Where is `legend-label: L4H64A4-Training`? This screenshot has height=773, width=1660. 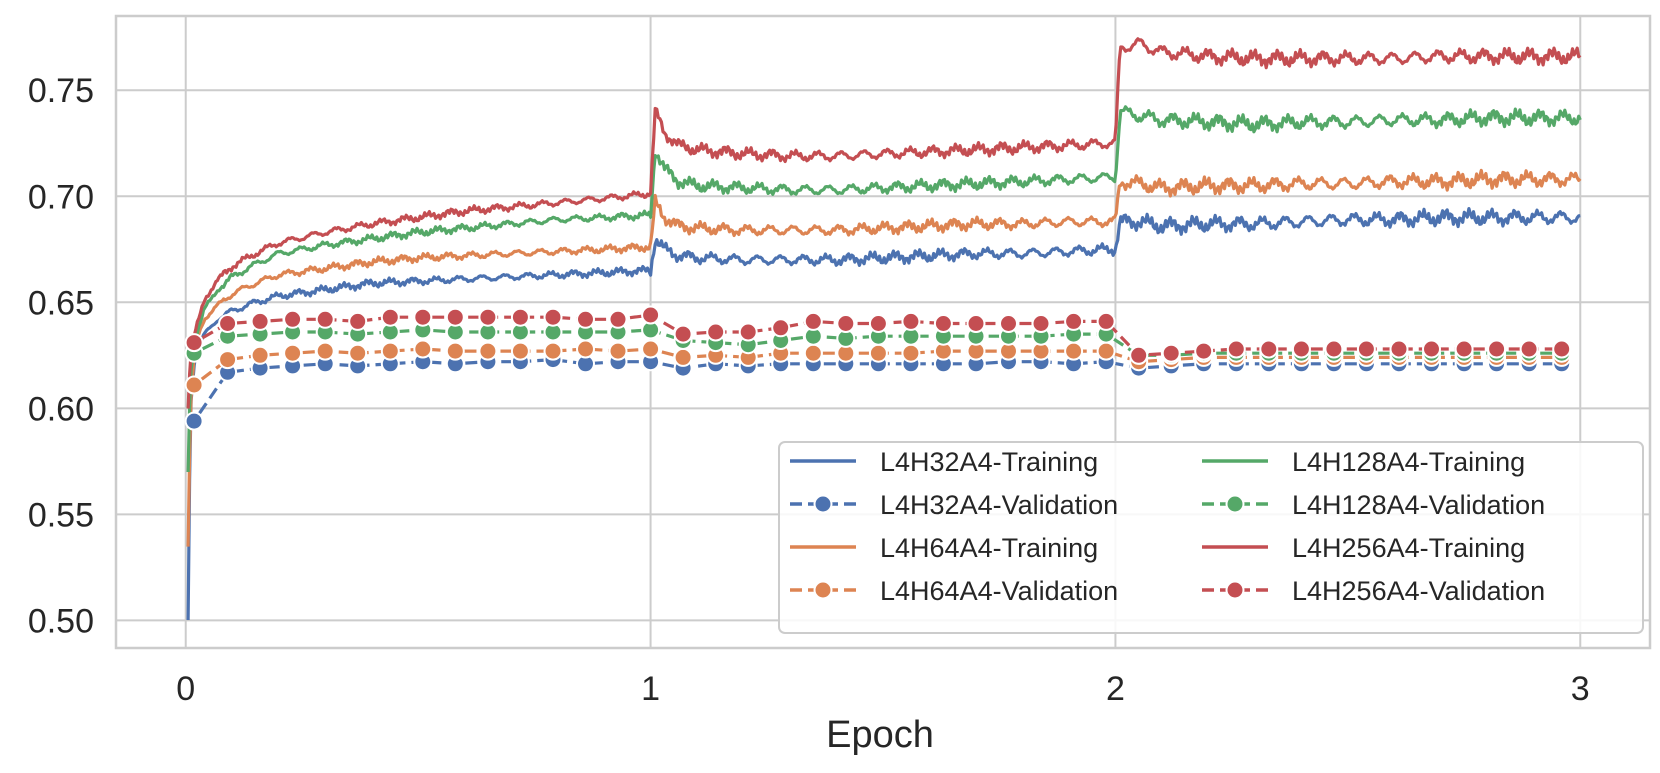 legend-label: L4H64A4-Training is located at coordinates (989, 548).